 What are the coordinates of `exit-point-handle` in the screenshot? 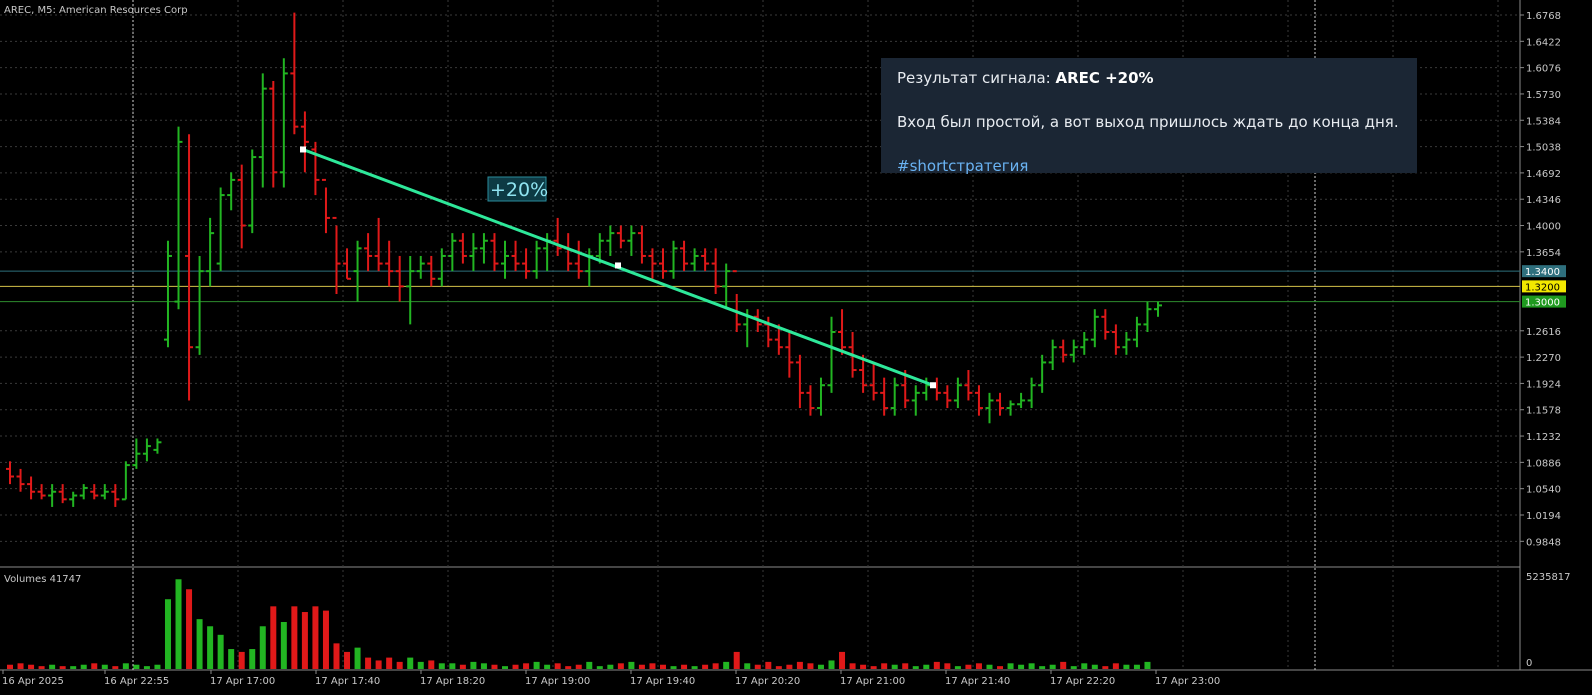 It's located at (933, 385).